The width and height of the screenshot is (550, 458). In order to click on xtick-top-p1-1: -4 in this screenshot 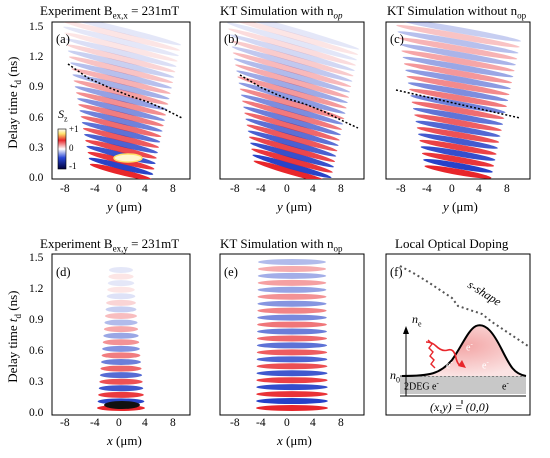, I will do `click(261, 189)`.